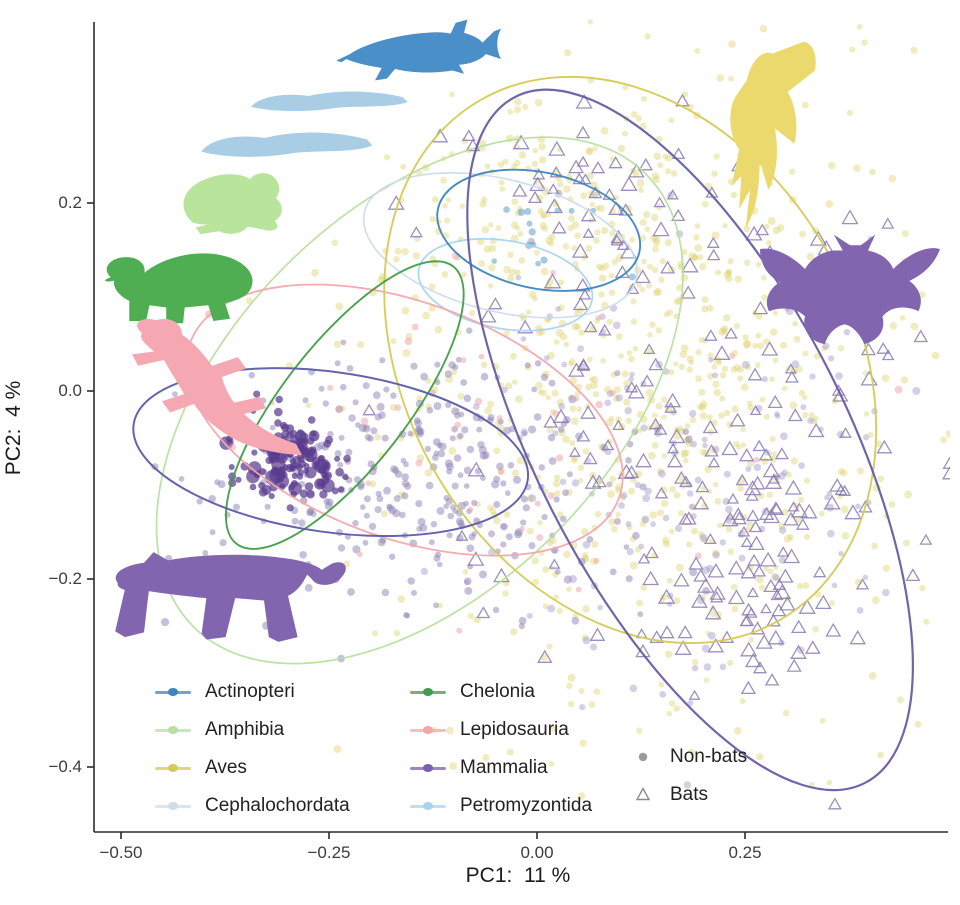 The image size is (960, 905). What do you see at coordinates (418, 50) in the screenshot?
I see `fish-silhouette` at bounding box center [418, 50].